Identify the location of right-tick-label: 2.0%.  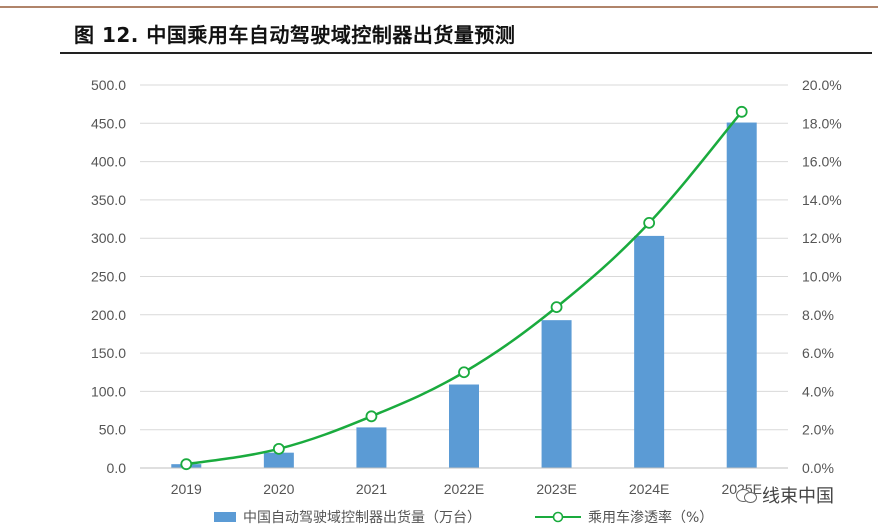
(818, 430).